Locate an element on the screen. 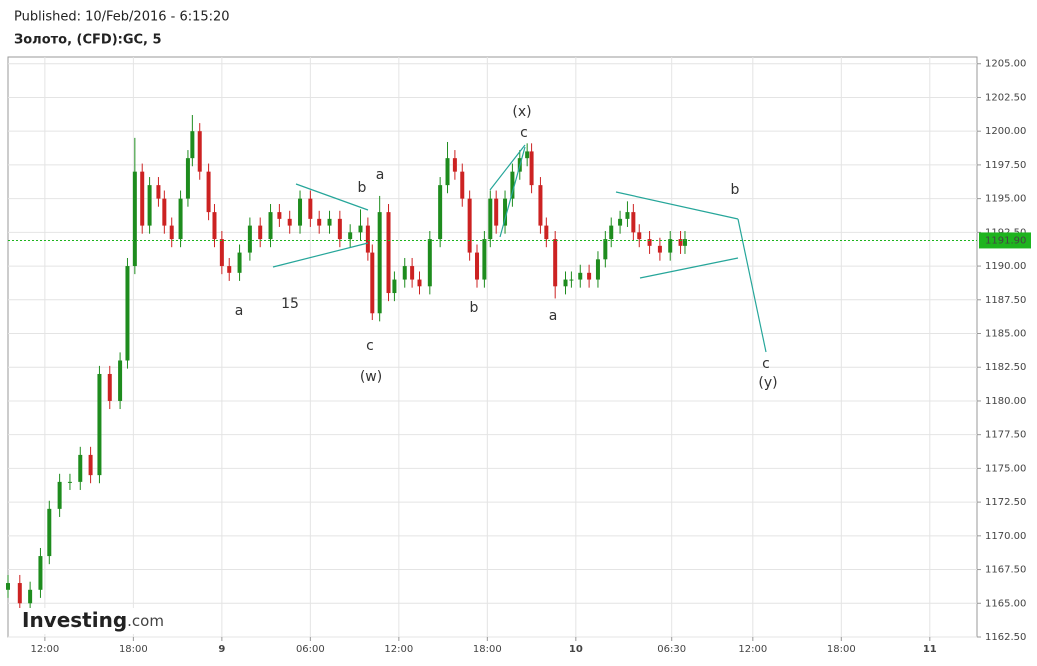 The image size is (1037, 666). y-tick-label: 1175.00 is located at coordinates (1005, 468).